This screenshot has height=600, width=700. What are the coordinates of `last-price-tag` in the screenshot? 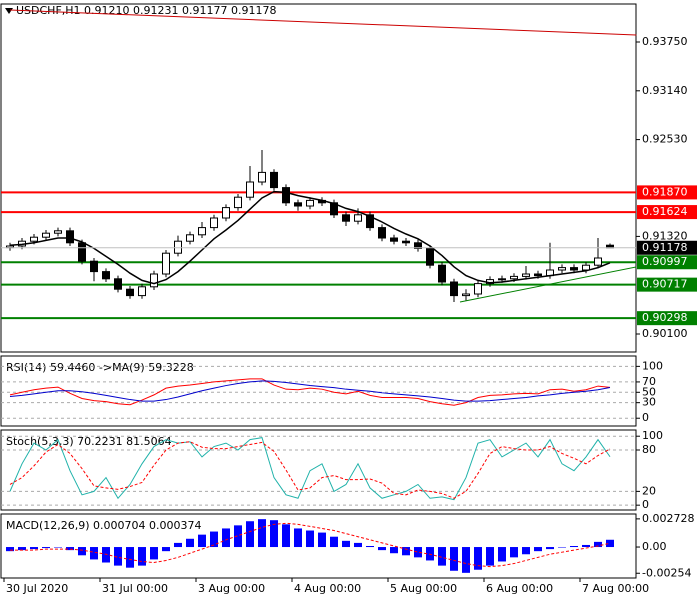 It's located at (667, 247).